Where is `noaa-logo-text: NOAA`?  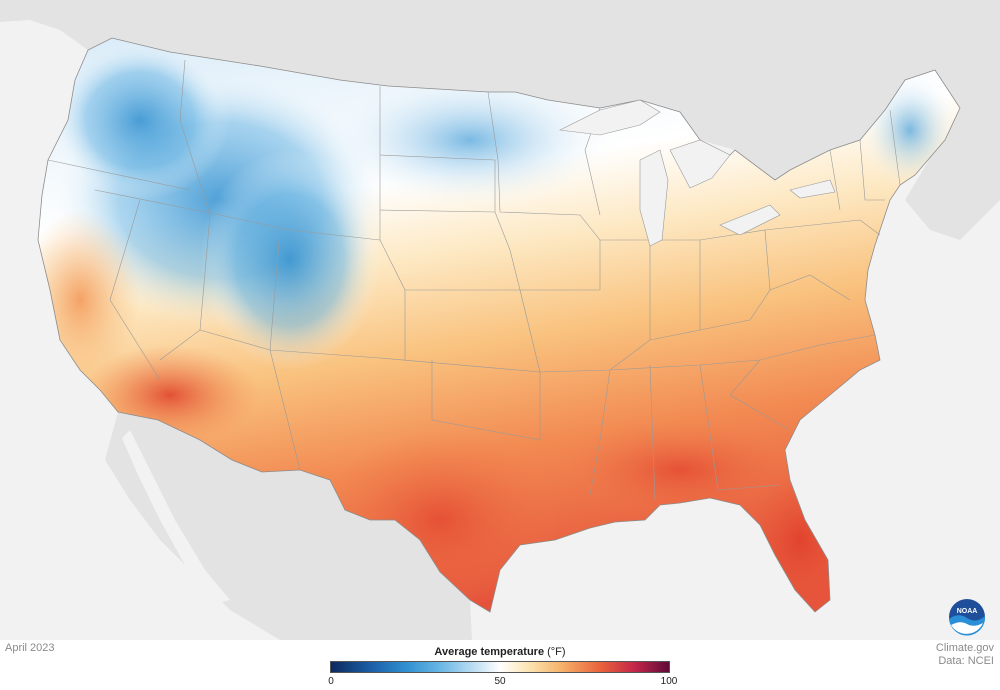 noaa-logo-text: NOAA is located at coordinates (967, 611).